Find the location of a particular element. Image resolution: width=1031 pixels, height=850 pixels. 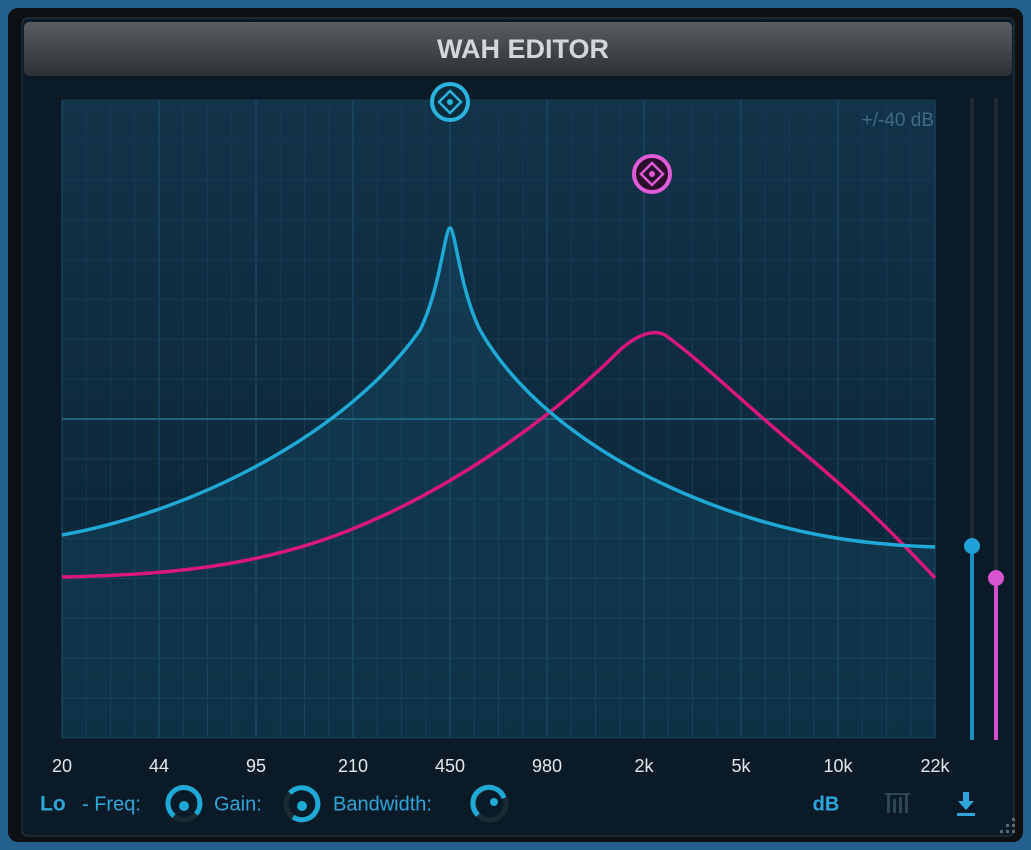

freq-label: - Freq: is located at coordinates (111, 804).